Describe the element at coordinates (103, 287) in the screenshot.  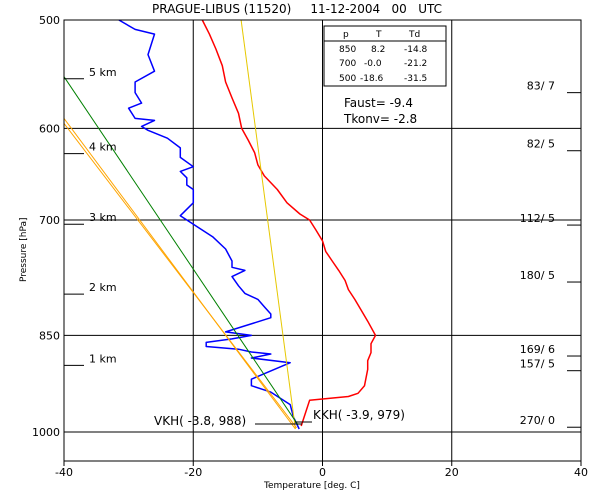
I see `height-marker-label: 2 km` at that location.